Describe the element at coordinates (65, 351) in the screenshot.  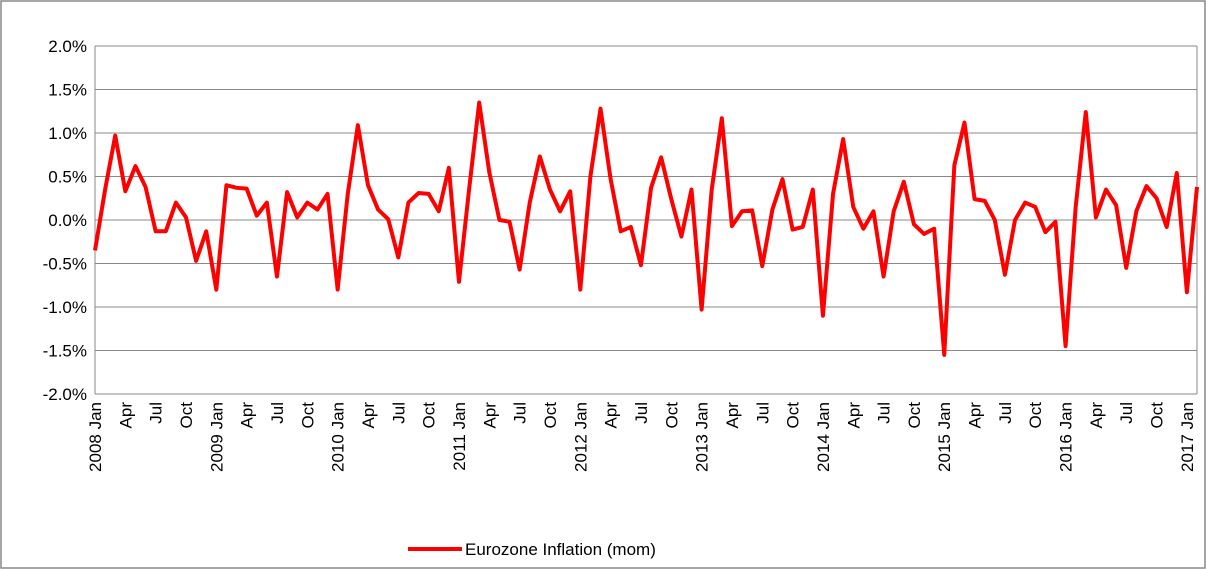
I see `y-tick-label: -1.5%` at that location.